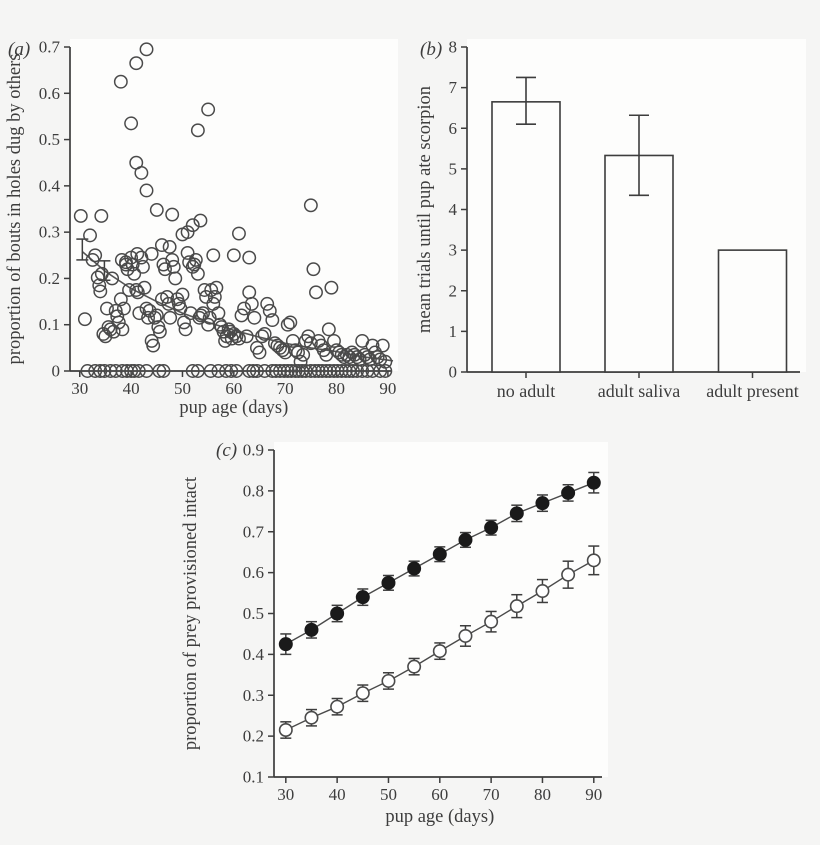 The height and width of the screenshot is (845, 820). What do you see at coordinates (49, 324) in the screenshot?
I see `y-tick-label: 0.1` at bounding box center [49, 324].